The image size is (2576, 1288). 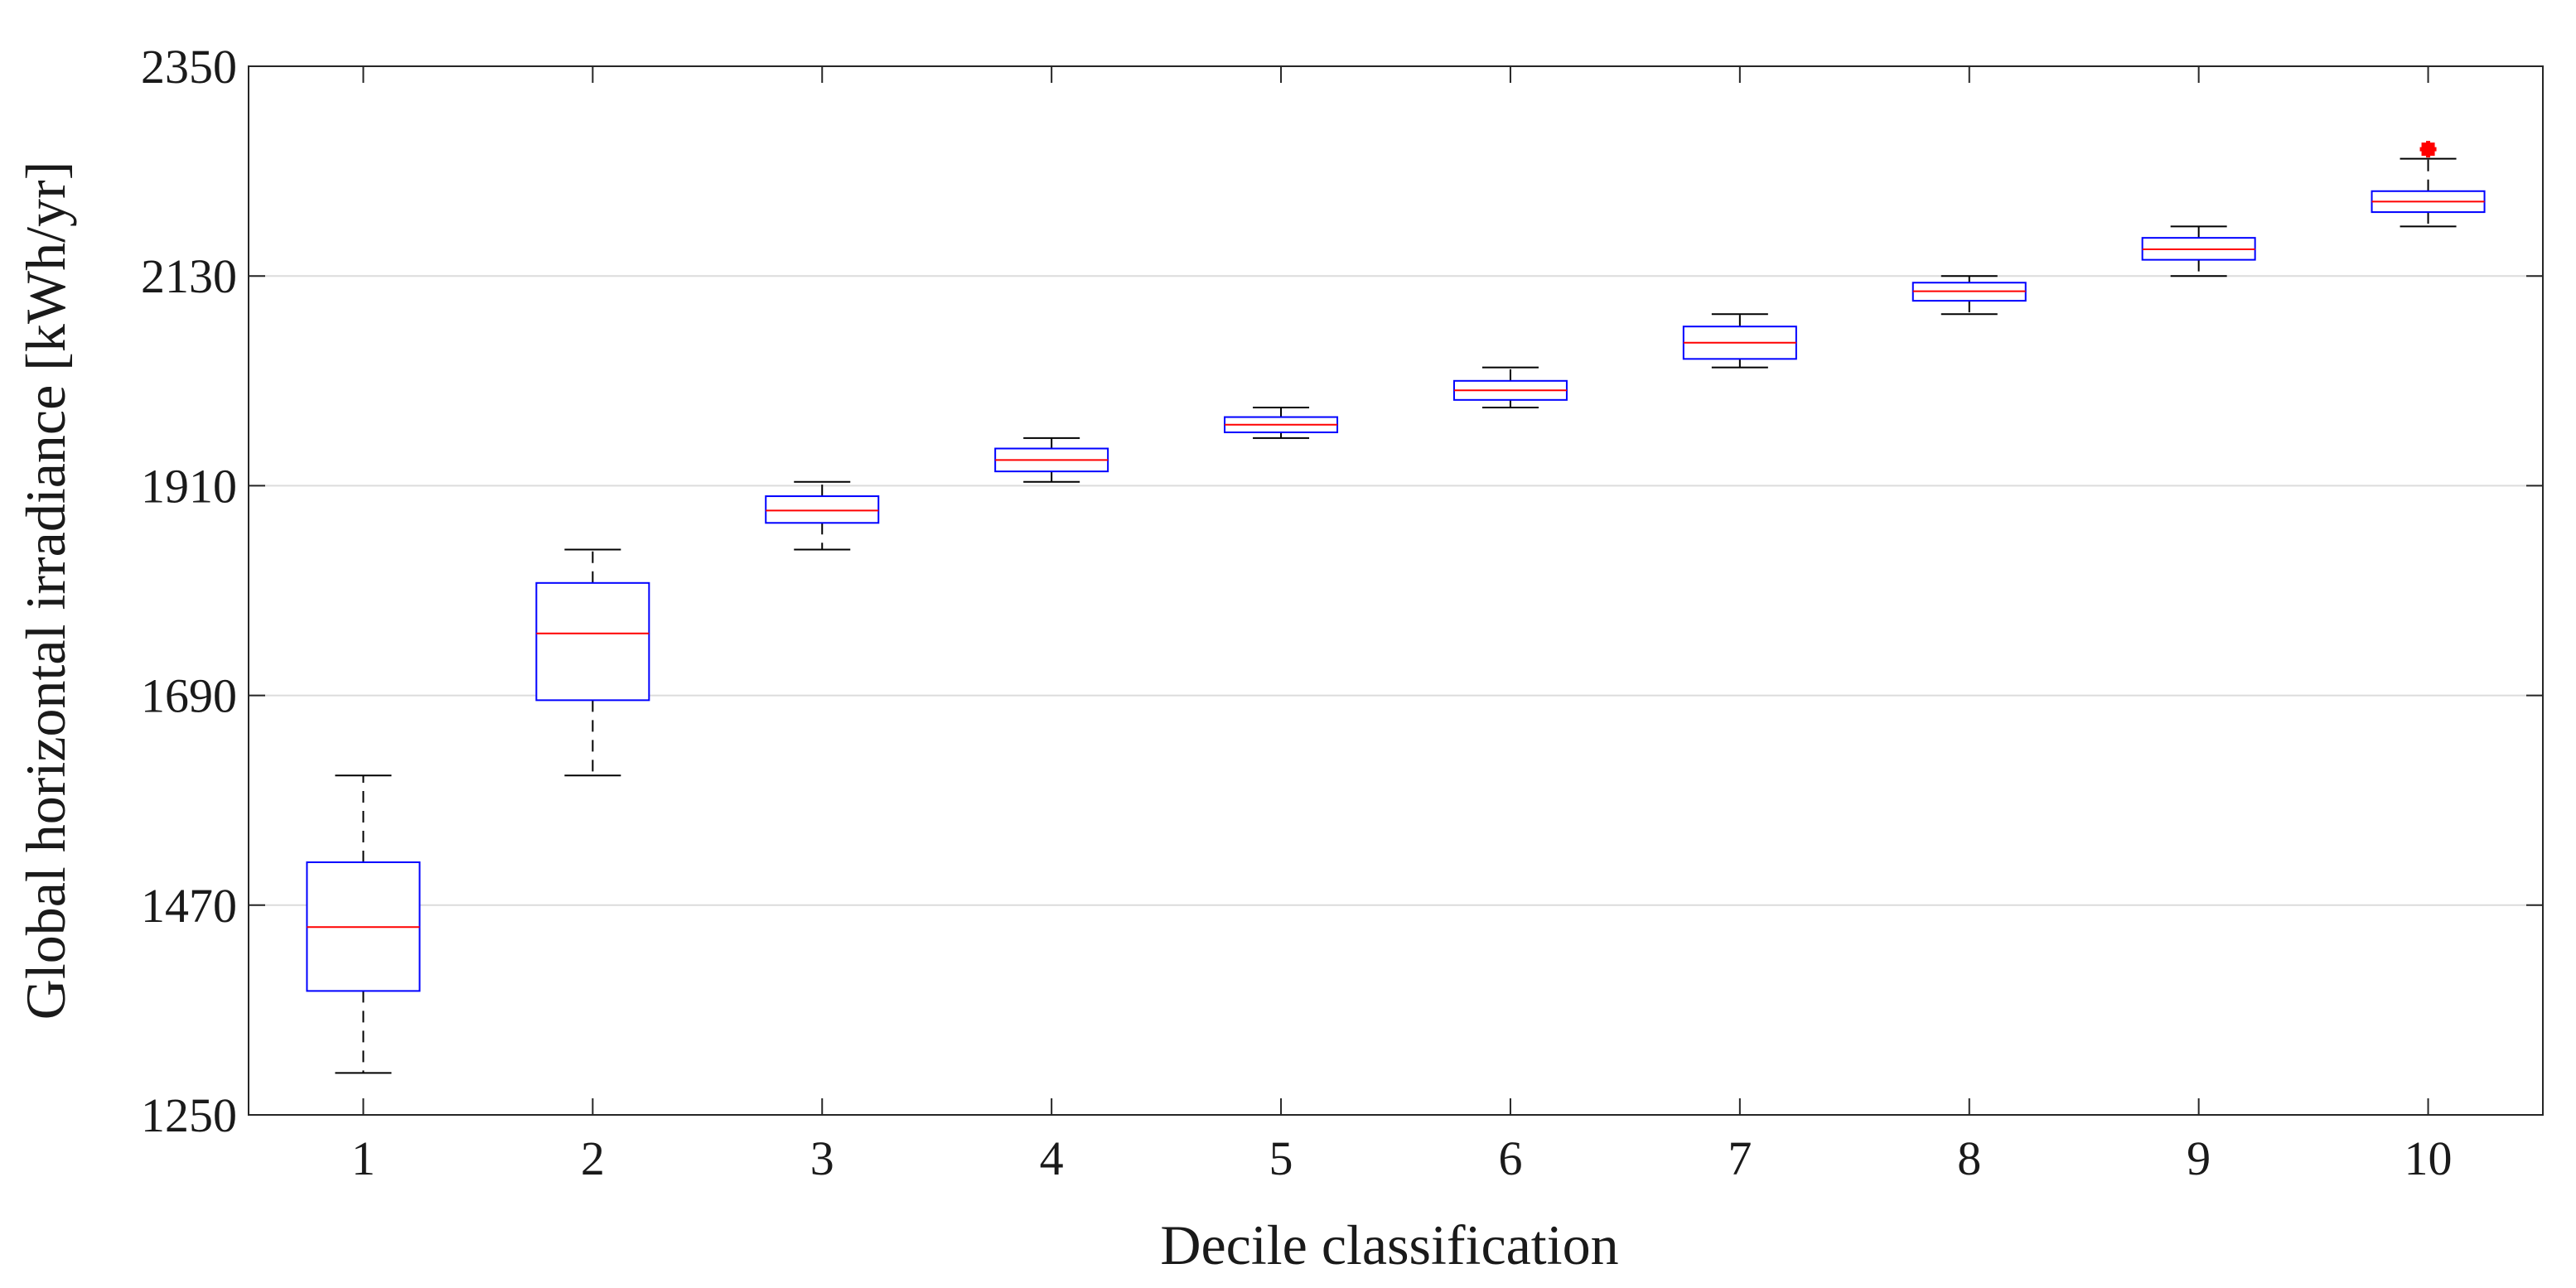 I want to click on y-tick-label: 1910, so click(x=189, y=486).